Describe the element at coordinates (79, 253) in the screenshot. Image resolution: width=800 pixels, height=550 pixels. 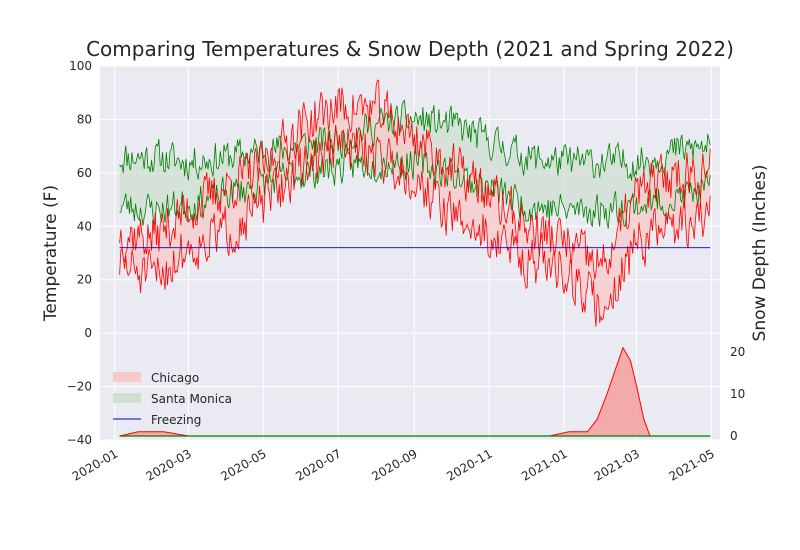
I see `y-tick-labels: 100 80 60 40 20 0 −20 −40` at that location.